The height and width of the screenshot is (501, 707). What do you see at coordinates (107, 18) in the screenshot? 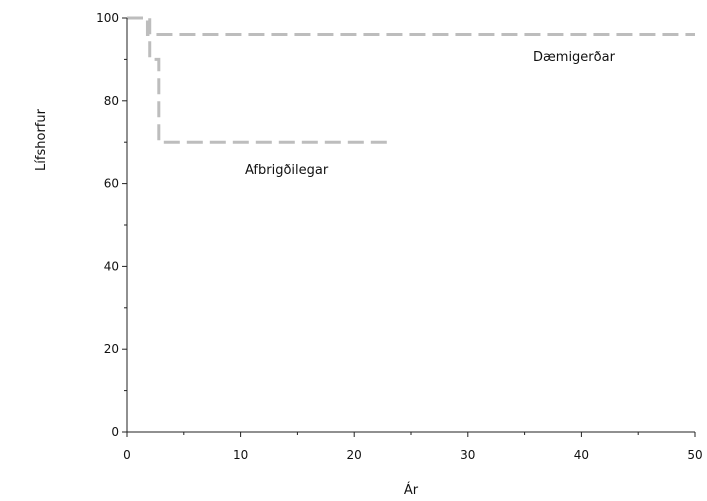
I see `y-tick-label: 100` at bounding box center [107, 18].